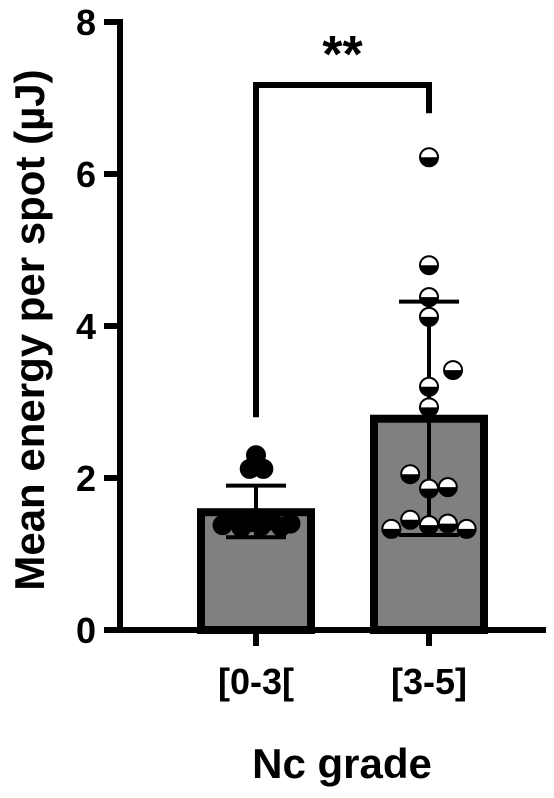 This screenshot has height=798, width=554. I want to click on significance-bracket-line, so click(342, 250).